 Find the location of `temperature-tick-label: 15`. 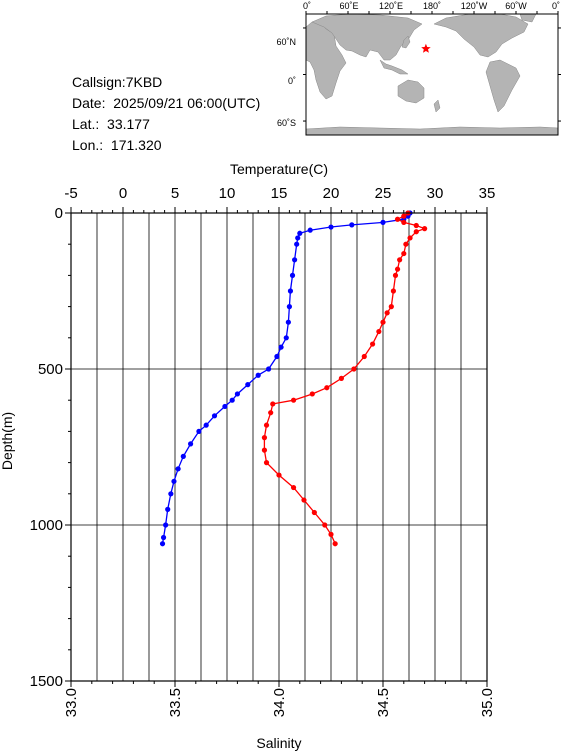

temperature-tick-label: 15 is located at coordinates (279, 193).